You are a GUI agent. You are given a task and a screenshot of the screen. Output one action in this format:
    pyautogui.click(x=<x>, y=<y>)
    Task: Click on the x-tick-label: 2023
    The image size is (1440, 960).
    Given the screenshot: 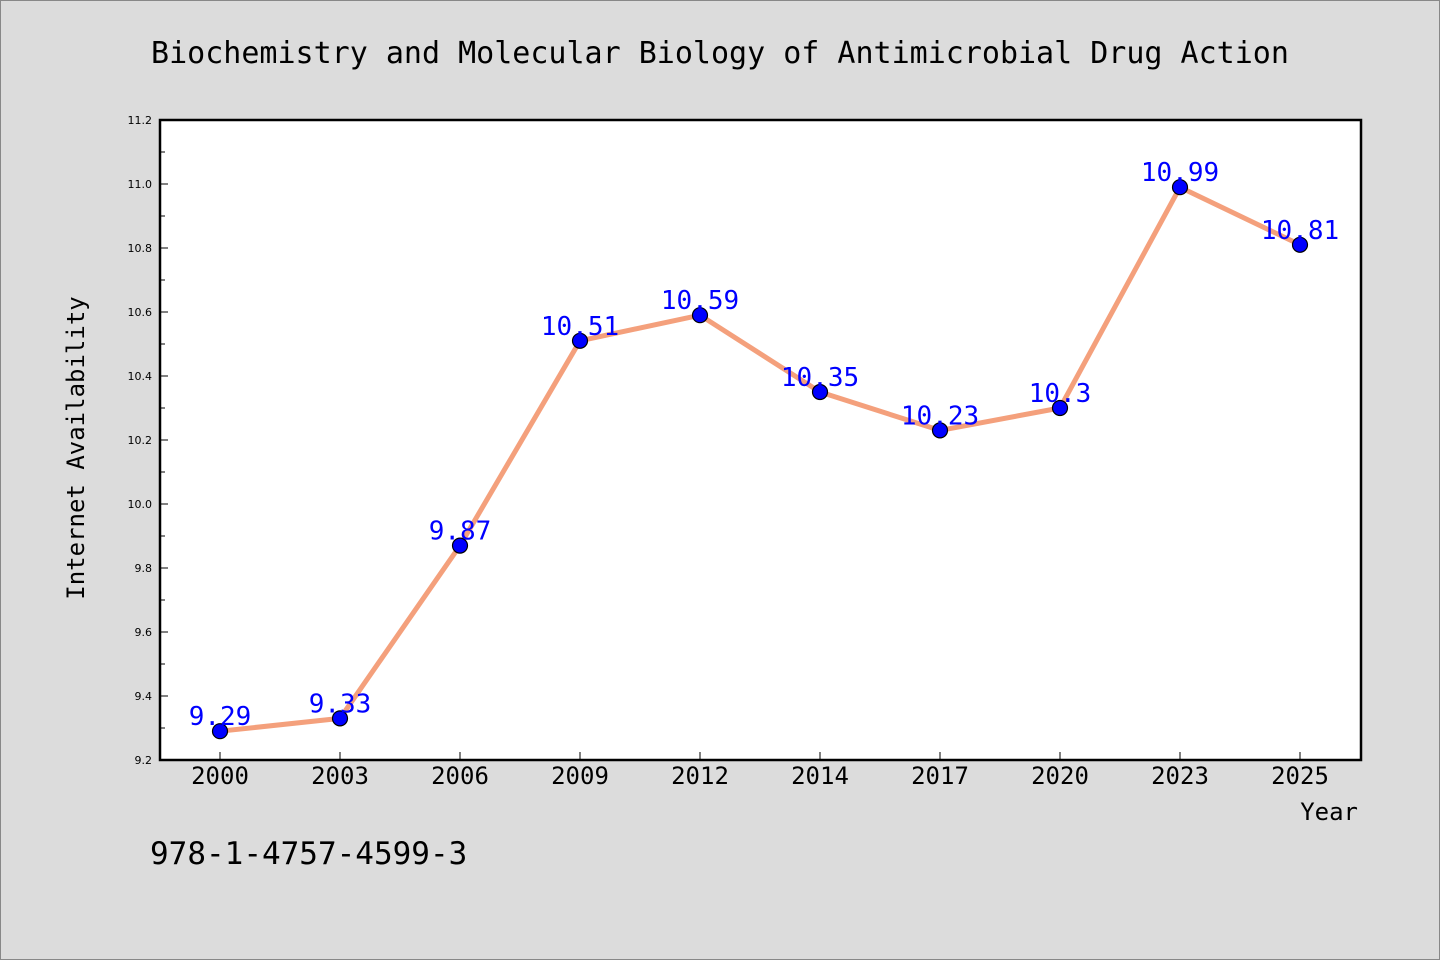 What is the action you would take?
    pyautogui.click(x=1180, y=776)
    